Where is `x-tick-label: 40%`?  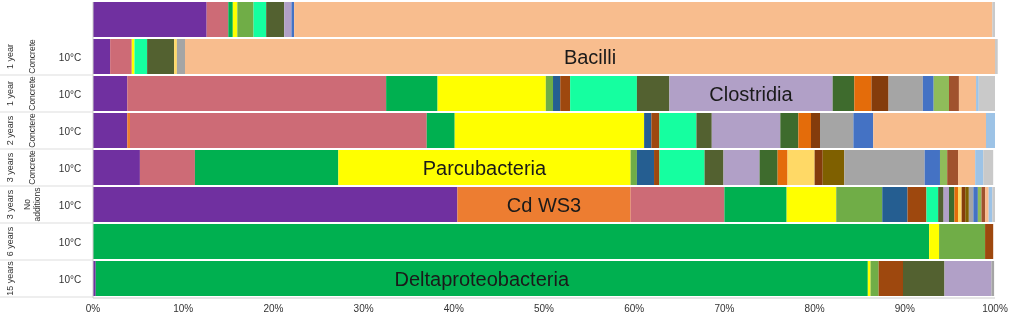
x-tick-label: 40% is located at coordinates (453, 308).